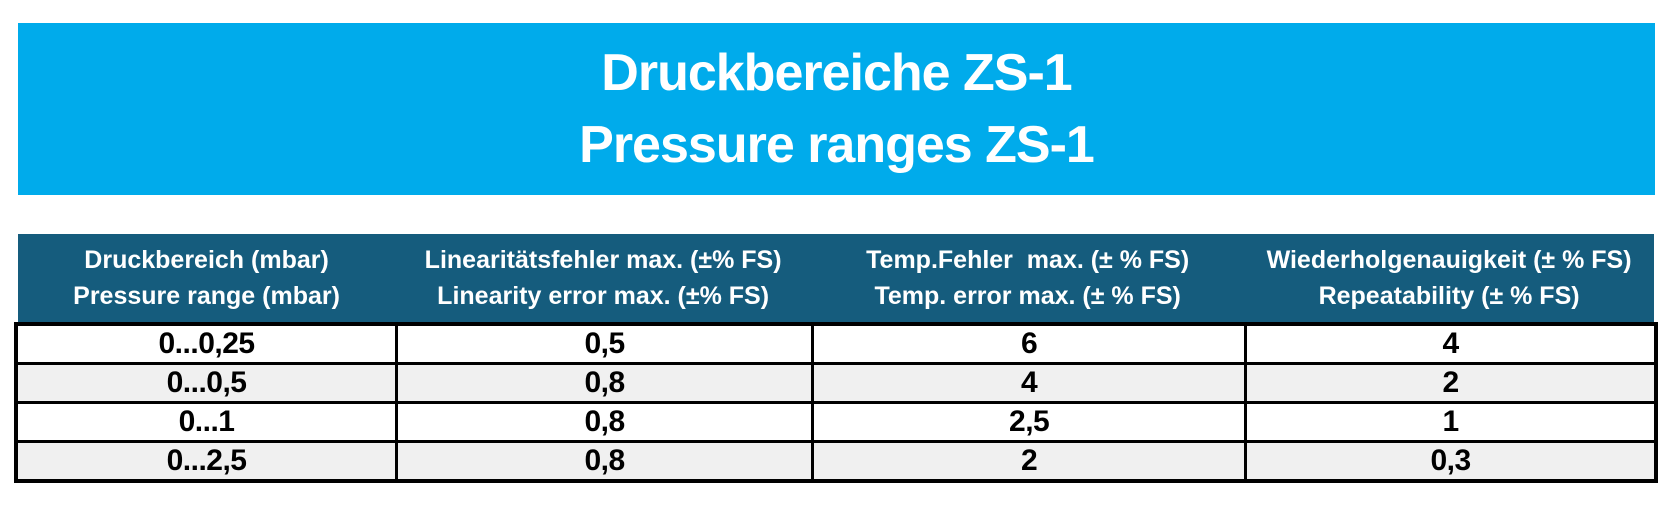  I want to click on cell-pressure-range: 0...2,5, so click(206, 460).